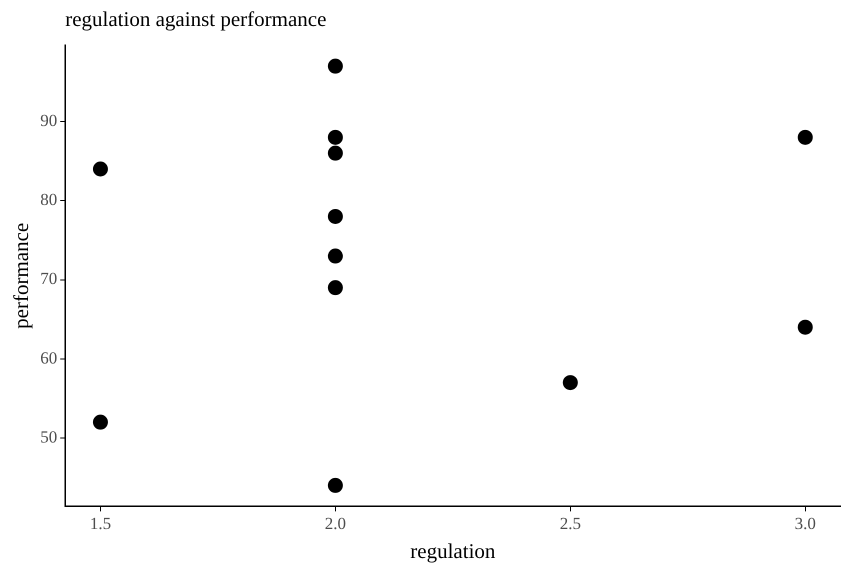 This screenshot has width=848, height=569. Describe the element at coordinates (101, 524) in the screenshot. I see `x-tick-label: 1.5` at that location.